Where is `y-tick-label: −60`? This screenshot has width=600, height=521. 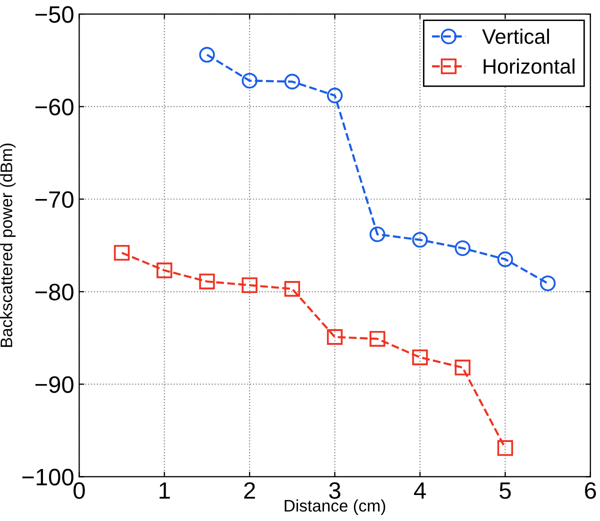 y-tick-label: −60 is located at coordinates (54, 107).